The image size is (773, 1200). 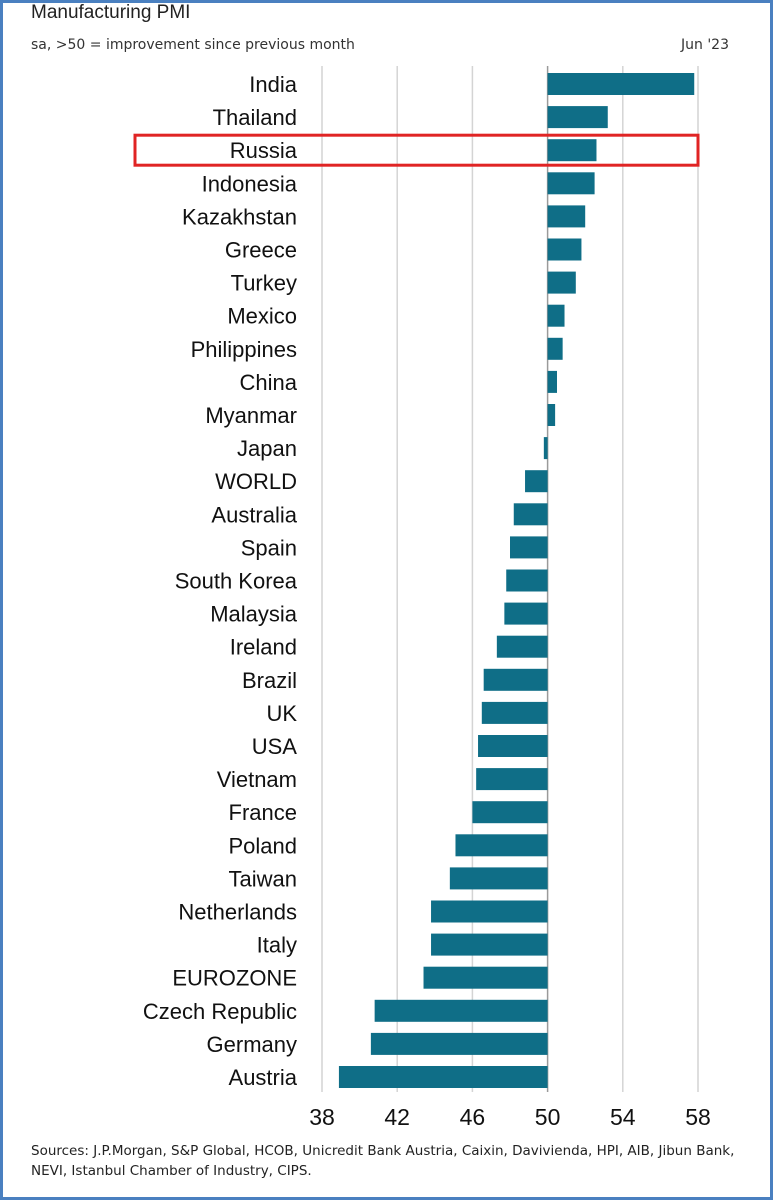 What do you see at coordinates (698, 1117) in the screenshot?
I see `x-tick-58: 58` at bounding box center [698, 1117].